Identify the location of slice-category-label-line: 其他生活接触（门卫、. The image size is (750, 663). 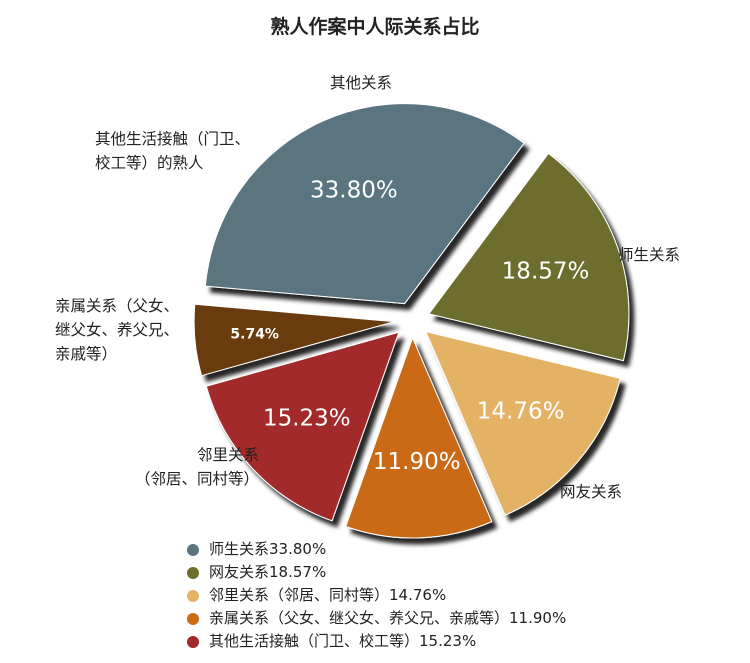
(173, 139).